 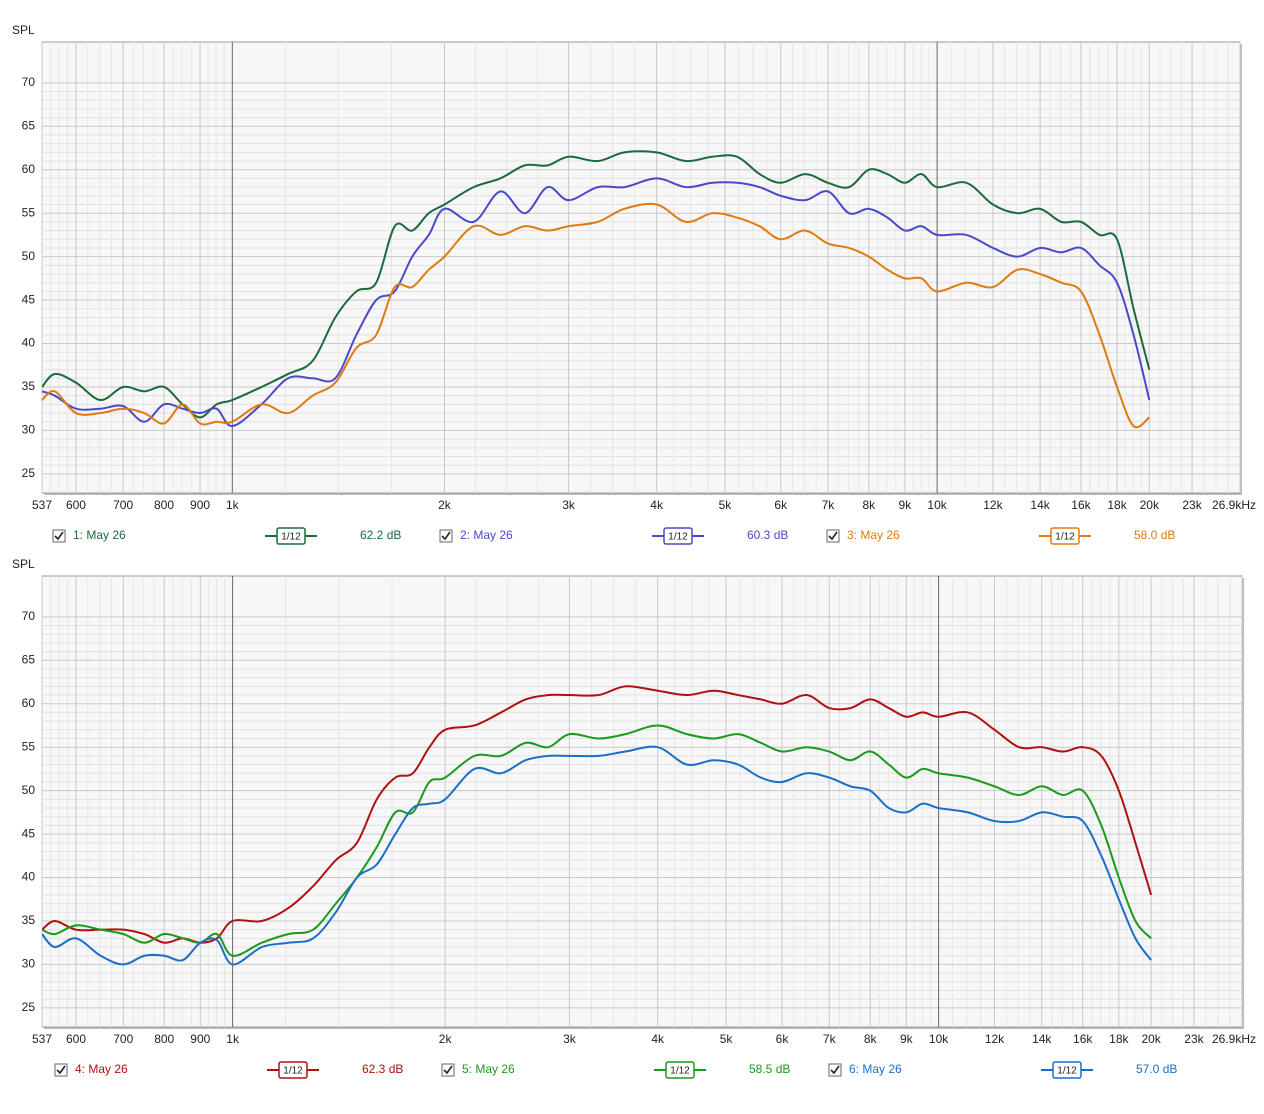 What do you see at coordinates (486, 535) in the screenshot?
I see `legend-name: 2: May 26` at bounding box center [486, 535].